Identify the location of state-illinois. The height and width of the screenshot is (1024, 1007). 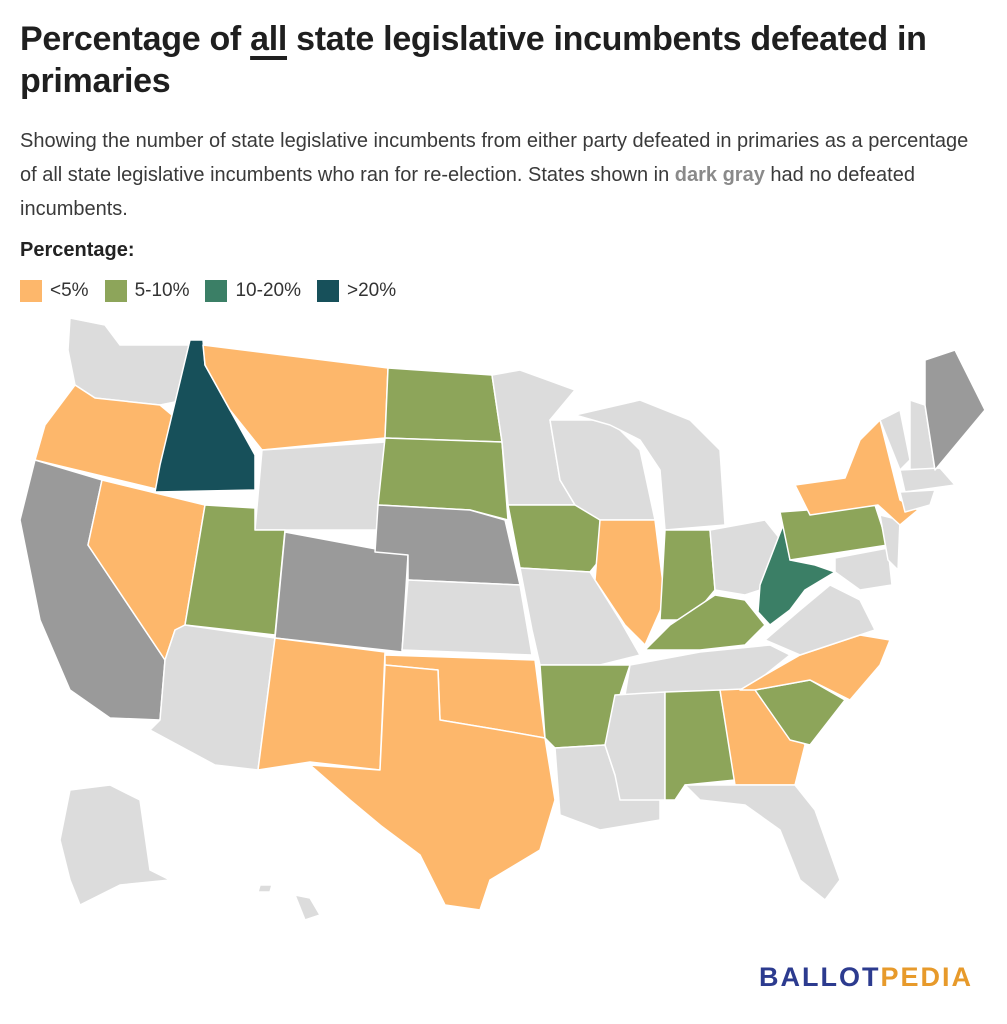
(630, 582).